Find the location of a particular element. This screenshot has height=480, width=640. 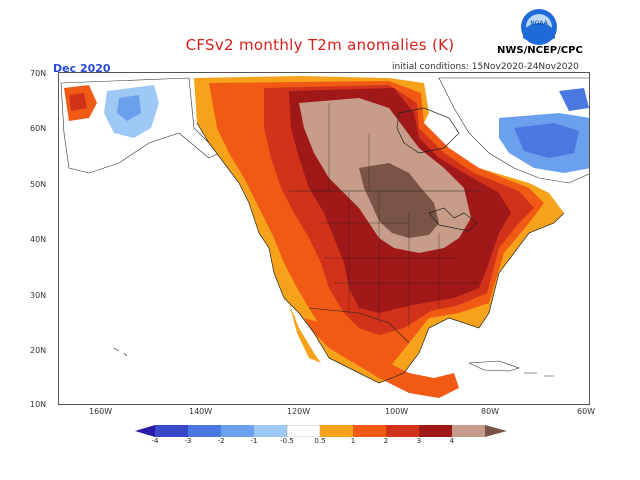

agency-label: NWS/NCEP/CPC is located at coordinates (540, 50).